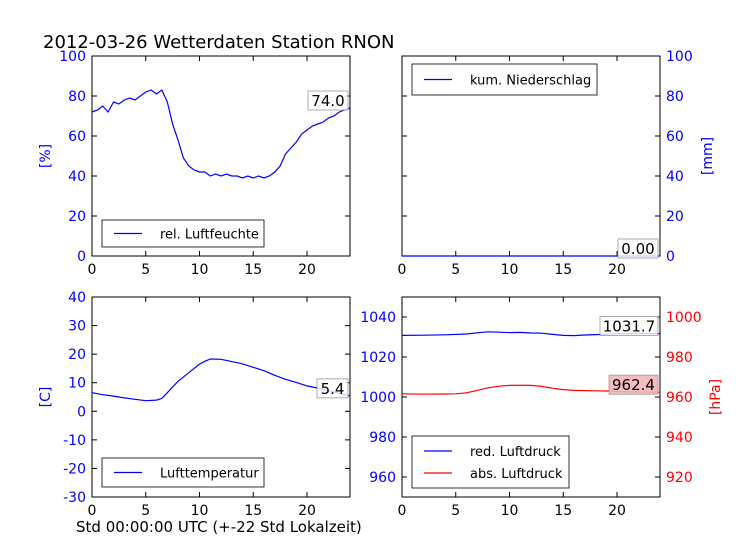 This screenshot has height=552, width=736. What do you see at coordinates (716, 397) in the screenshot?
I see `secondary-y-axis-label: [hPa]` at bounding box center [716, 397].